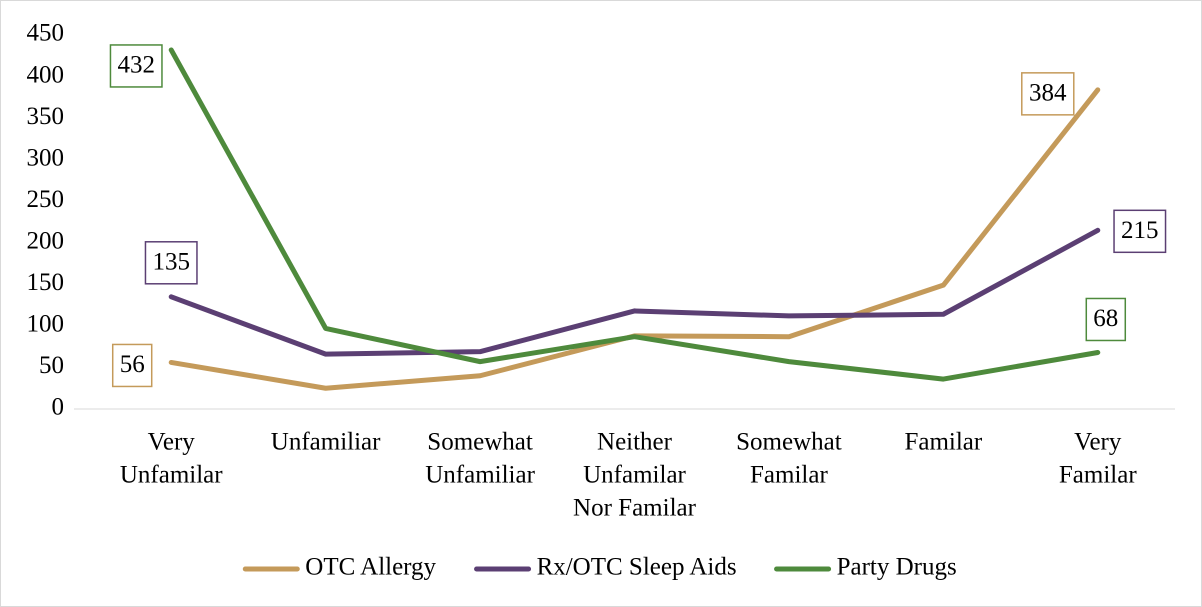 The image size is (1202, 607). I want to click on data-label: 432, so click(136, 65).